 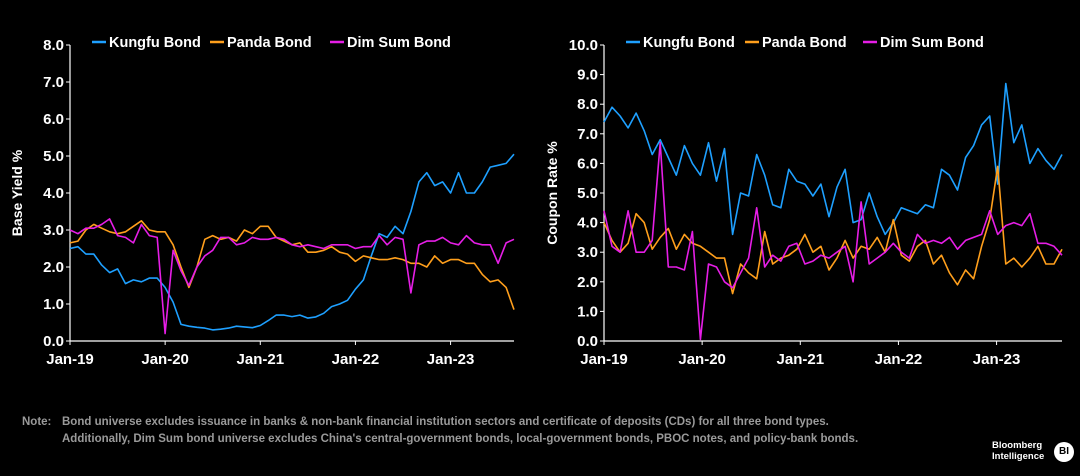 What do you see at coordinates (292, 276) in the screenshot?
I see `series-line-dim-sum-bond` at bounding box center [292, 276].